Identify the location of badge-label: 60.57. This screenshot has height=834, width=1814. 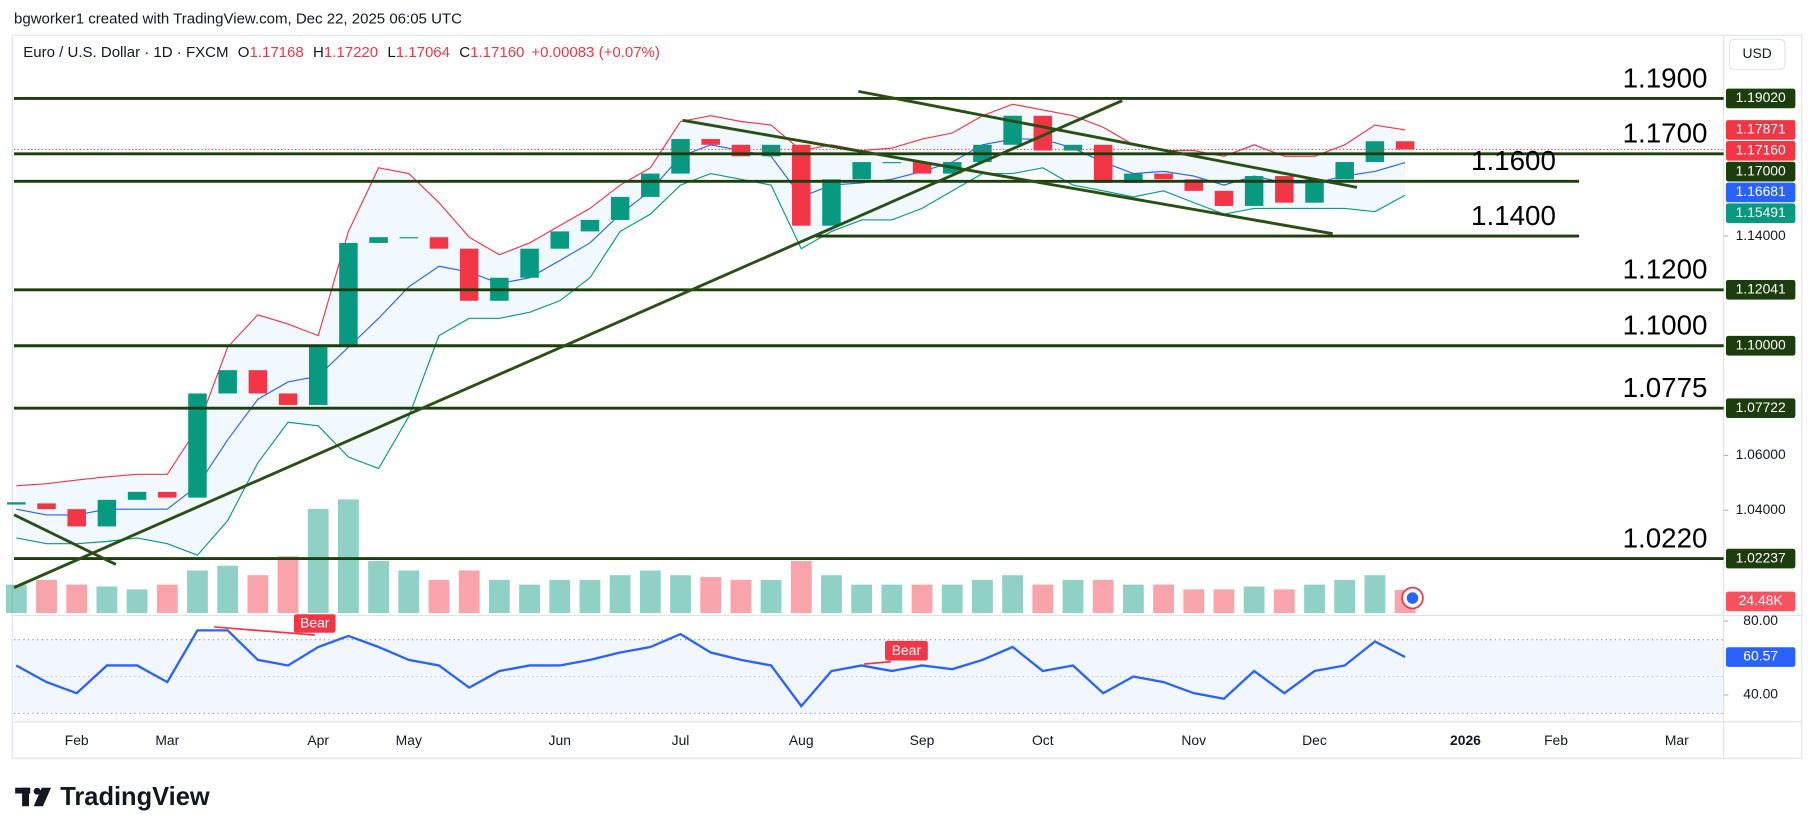
(1760, 656).